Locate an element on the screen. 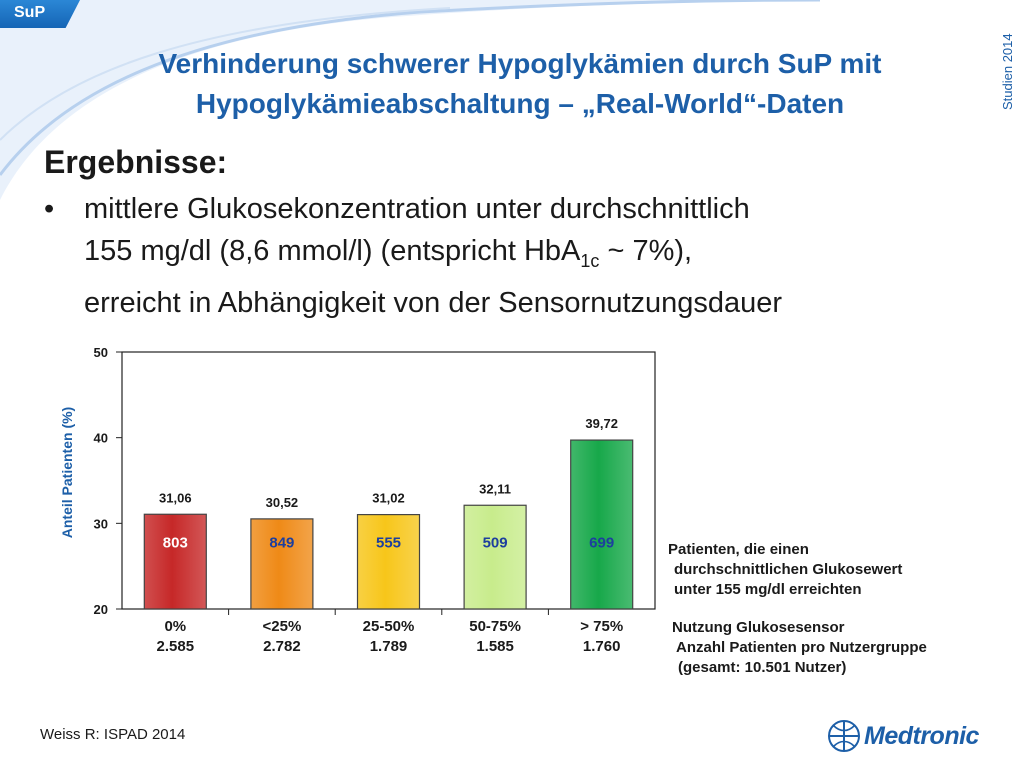 Image resolution: width=1024 pixels, height=768 pixels. y-tick-label: 20 is located at coordinates (101, 609).